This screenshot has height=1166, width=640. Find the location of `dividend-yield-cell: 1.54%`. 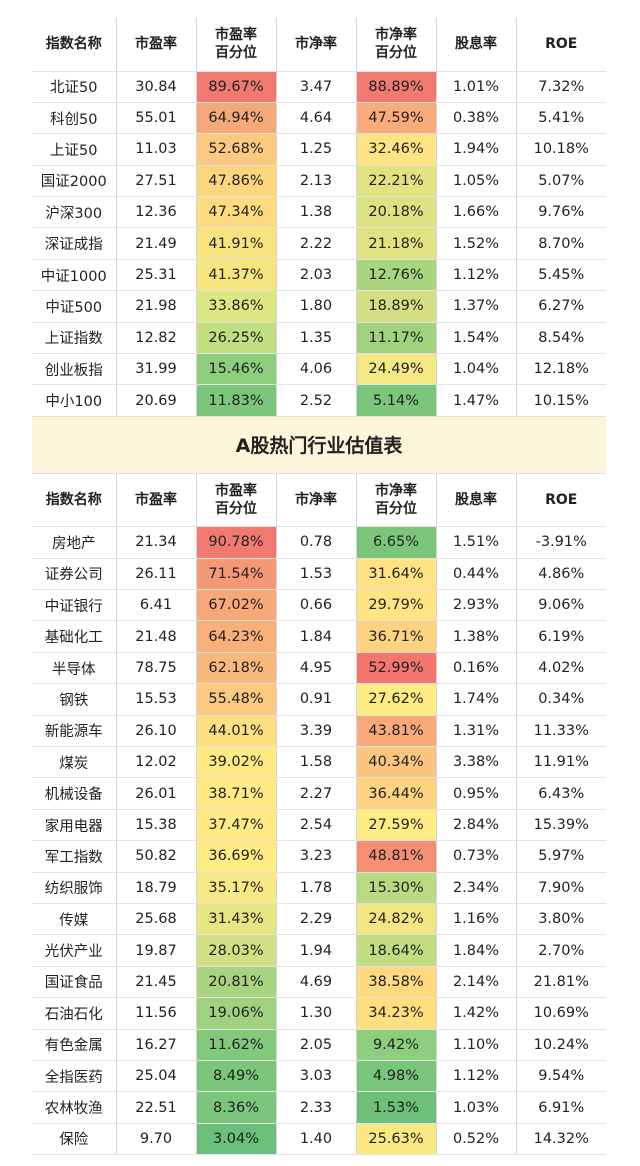

dividend-yield-cell: 1.54% is located at coordinates (476, 338).